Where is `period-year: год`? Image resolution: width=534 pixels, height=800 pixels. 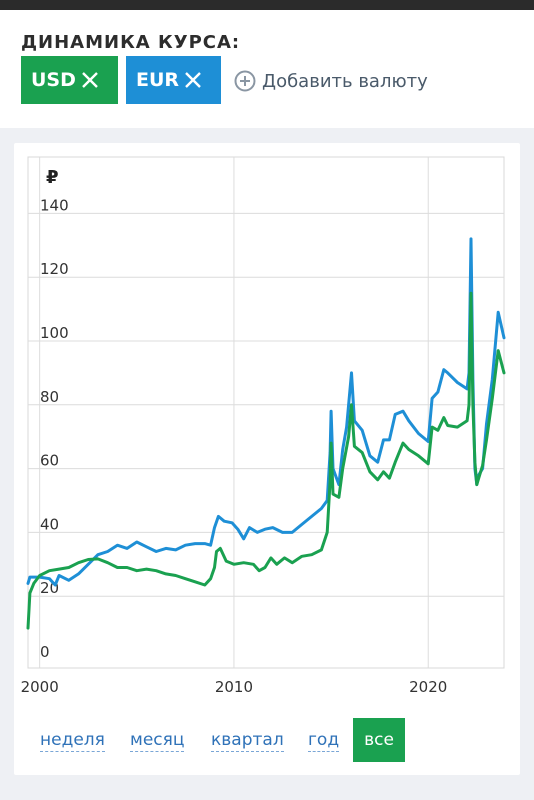 period-year: год is located at coordinates (324, 741).